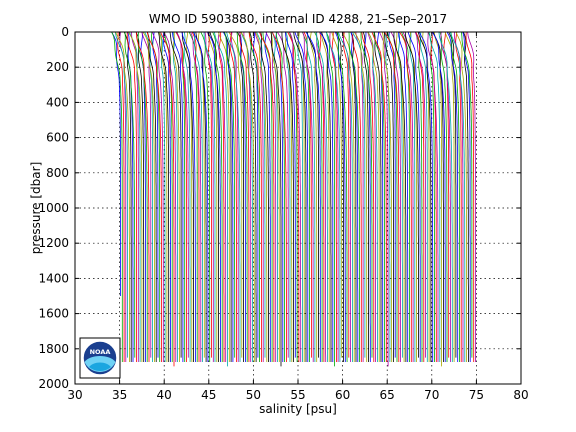  I want to click on y-tick-labels: 0 200 400 600 800 1000 1200 1400 1600 1800 2000, so click(53, 208).